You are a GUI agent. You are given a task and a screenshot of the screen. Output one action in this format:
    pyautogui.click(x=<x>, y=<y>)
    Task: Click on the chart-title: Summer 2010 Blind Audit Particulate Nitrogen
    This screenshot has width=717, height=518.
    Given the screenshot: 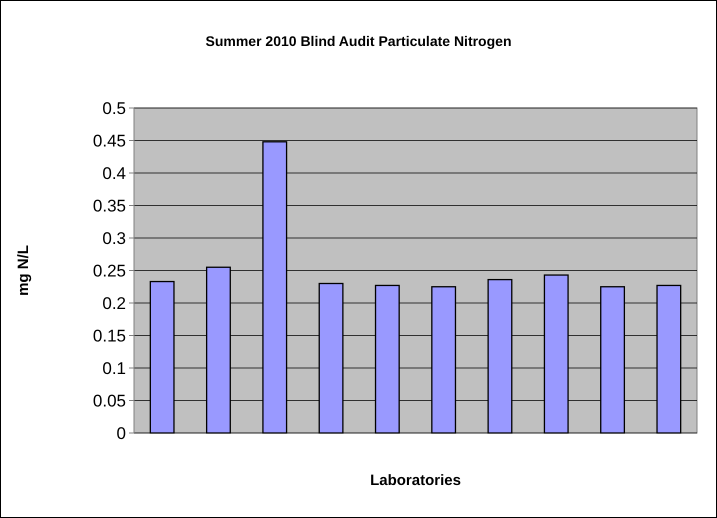 What is the action you would take?
    pyautogui.click(x=359, y=41)
    